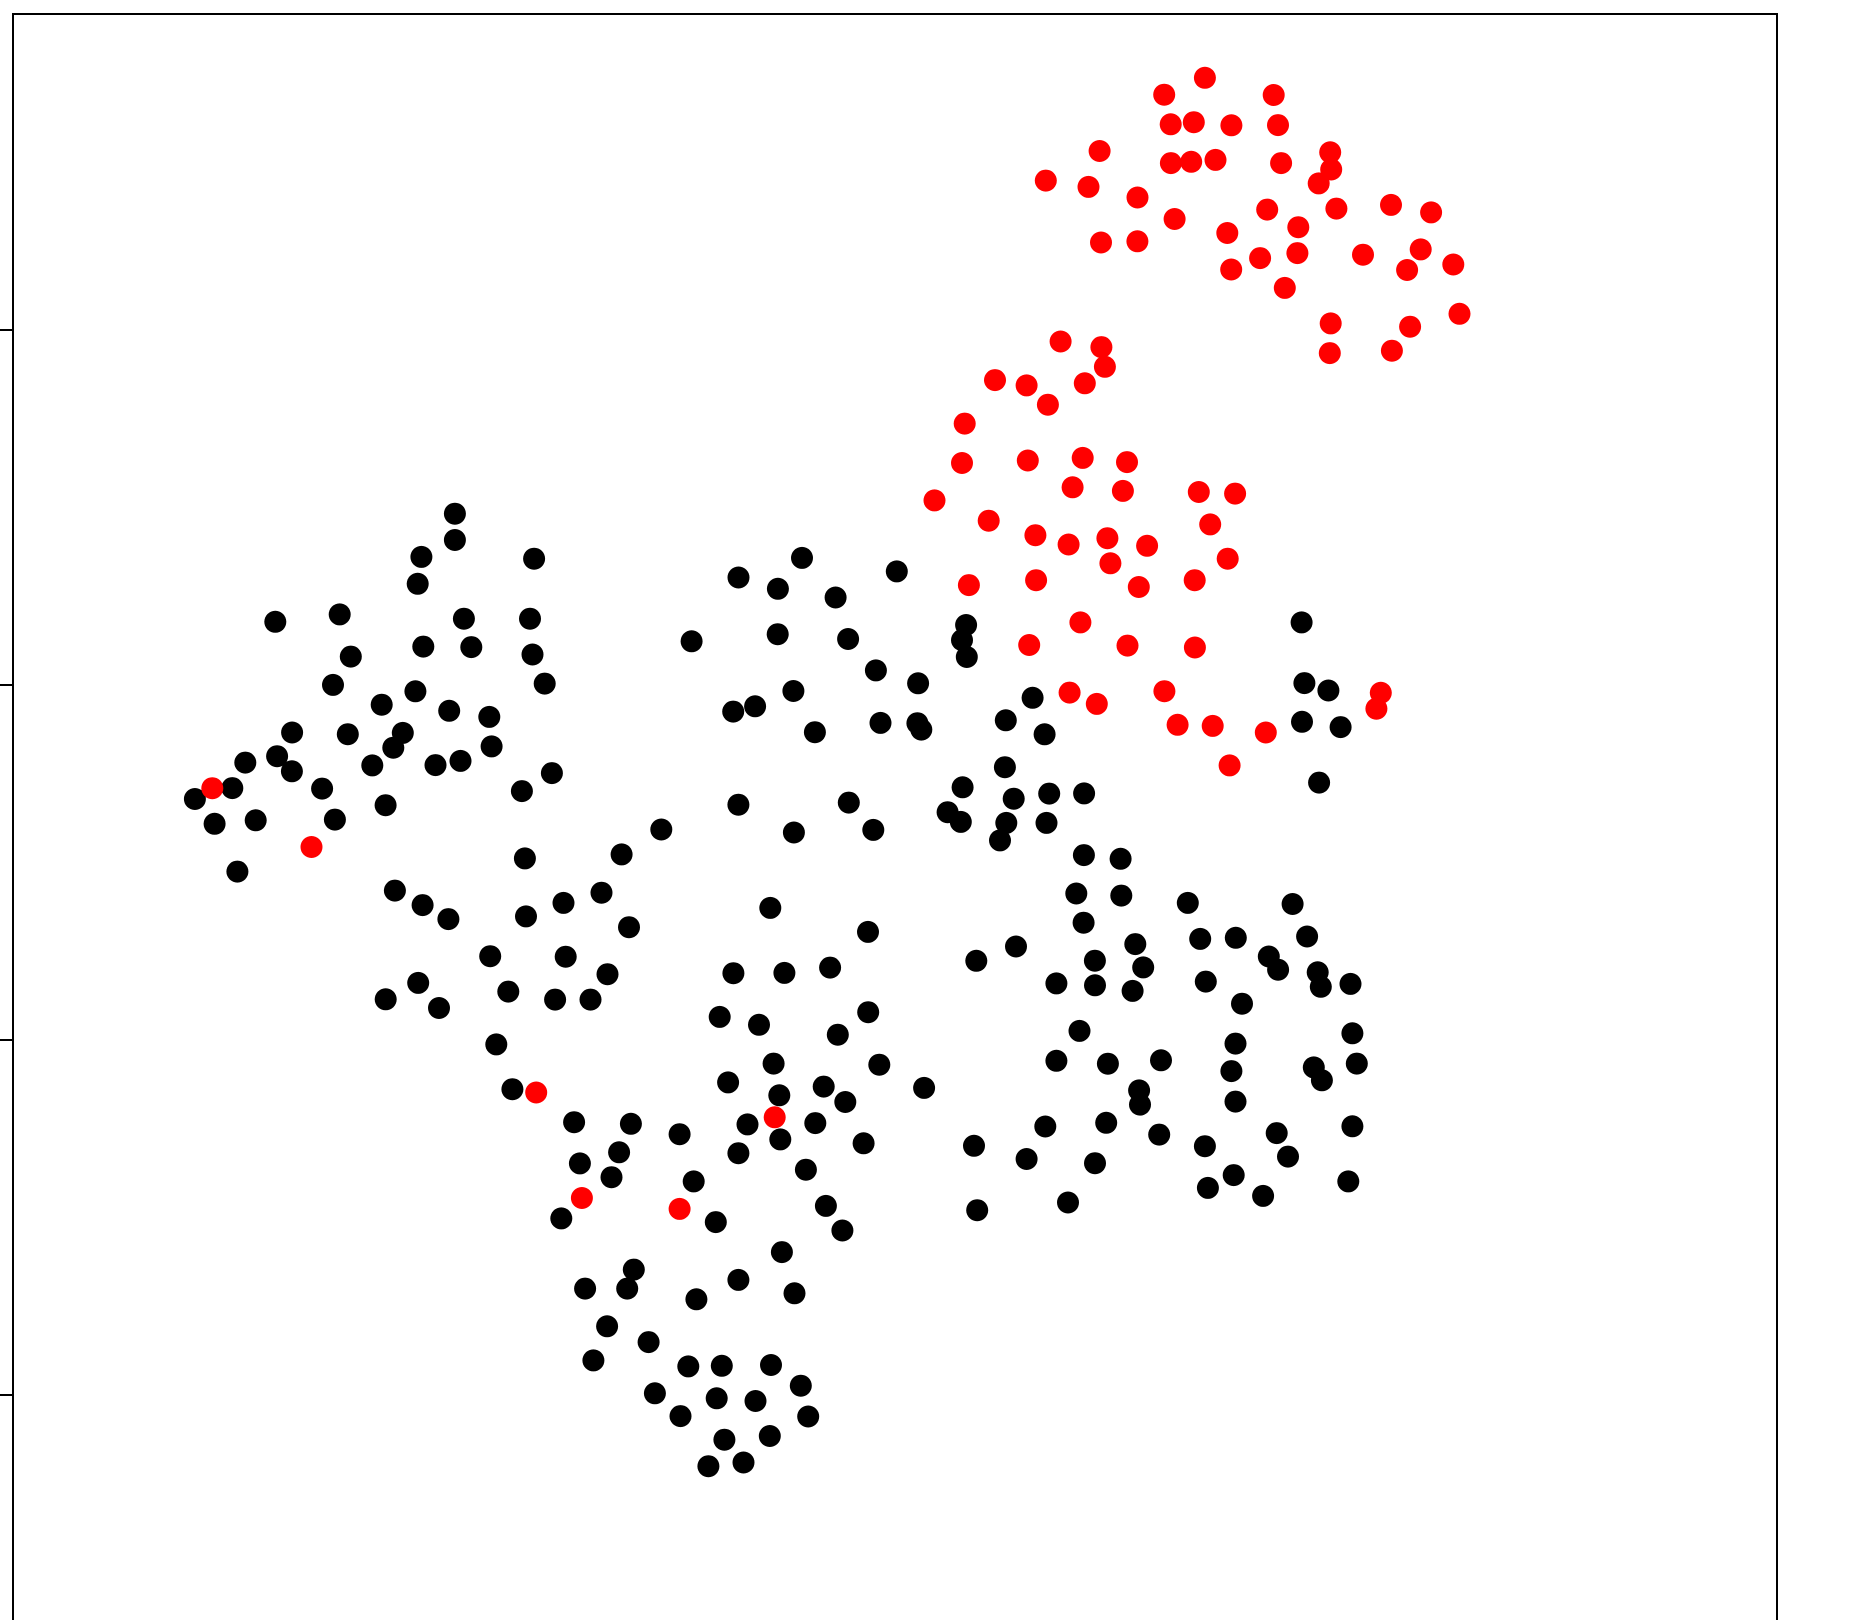 The height and width of the screenshot is (1620, 1850). Describe the element at coordinates (6, 862) in the screenshot. I see `y-axis-ticks` at that location.